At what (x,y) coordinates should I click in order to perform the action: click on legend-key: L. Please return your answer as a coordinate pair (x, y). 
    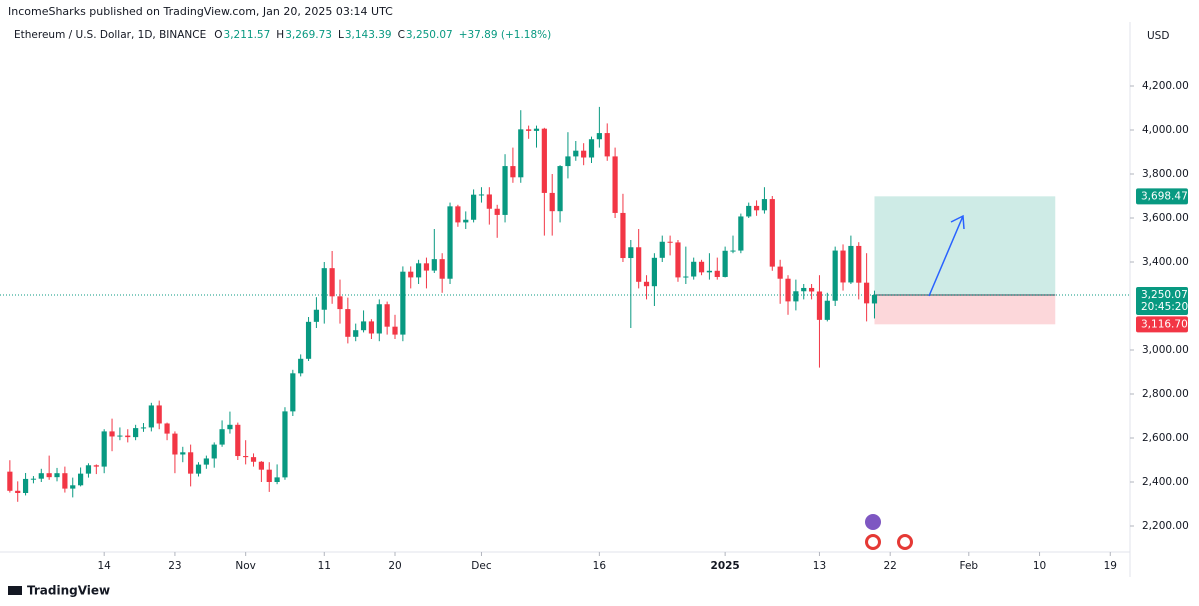
    Looking at the image, I should click on (341, 35).